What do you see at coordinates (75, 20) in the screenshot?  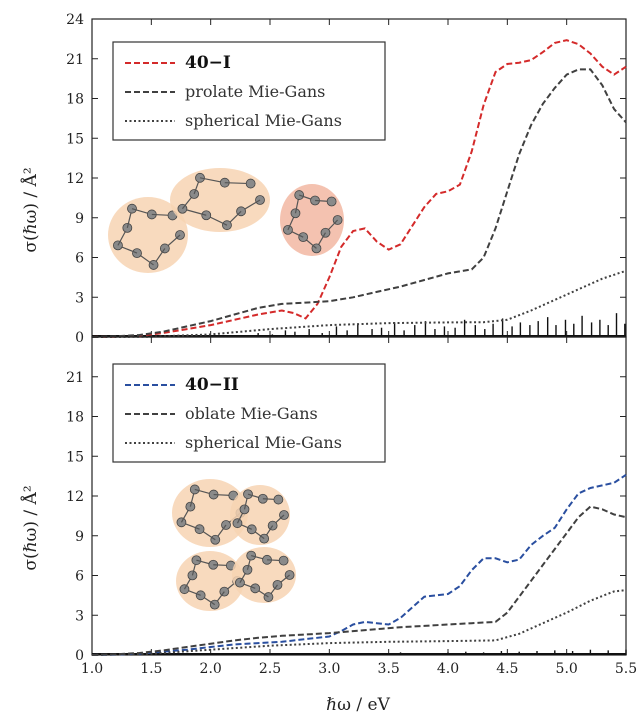 I see `y-tick-label: 24` at bounding box center [75, 20].